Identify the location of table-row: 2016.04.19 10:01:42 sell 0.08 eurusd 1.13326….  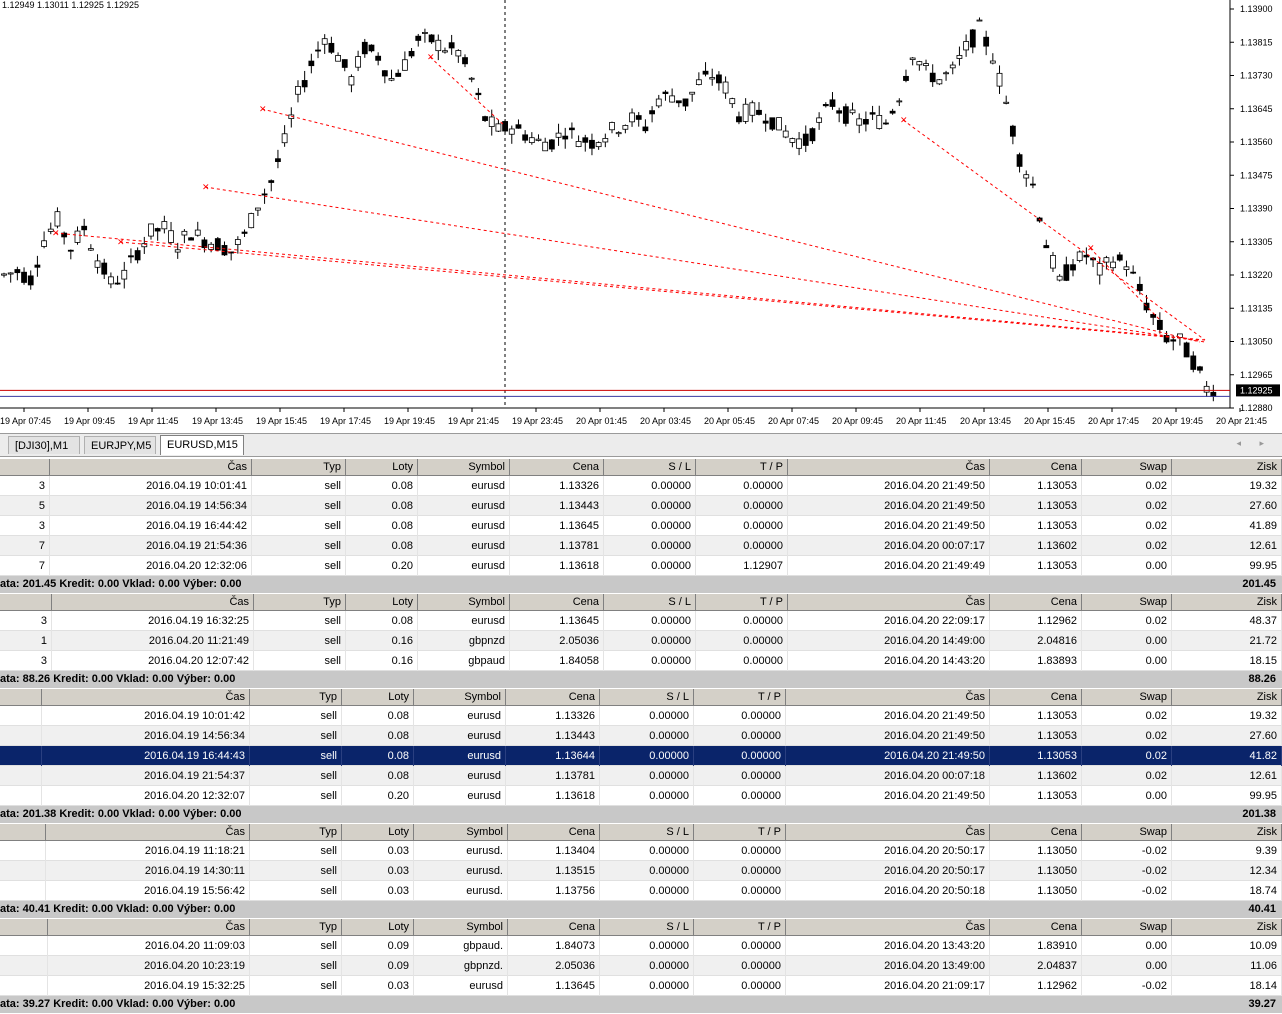
(641, 716).